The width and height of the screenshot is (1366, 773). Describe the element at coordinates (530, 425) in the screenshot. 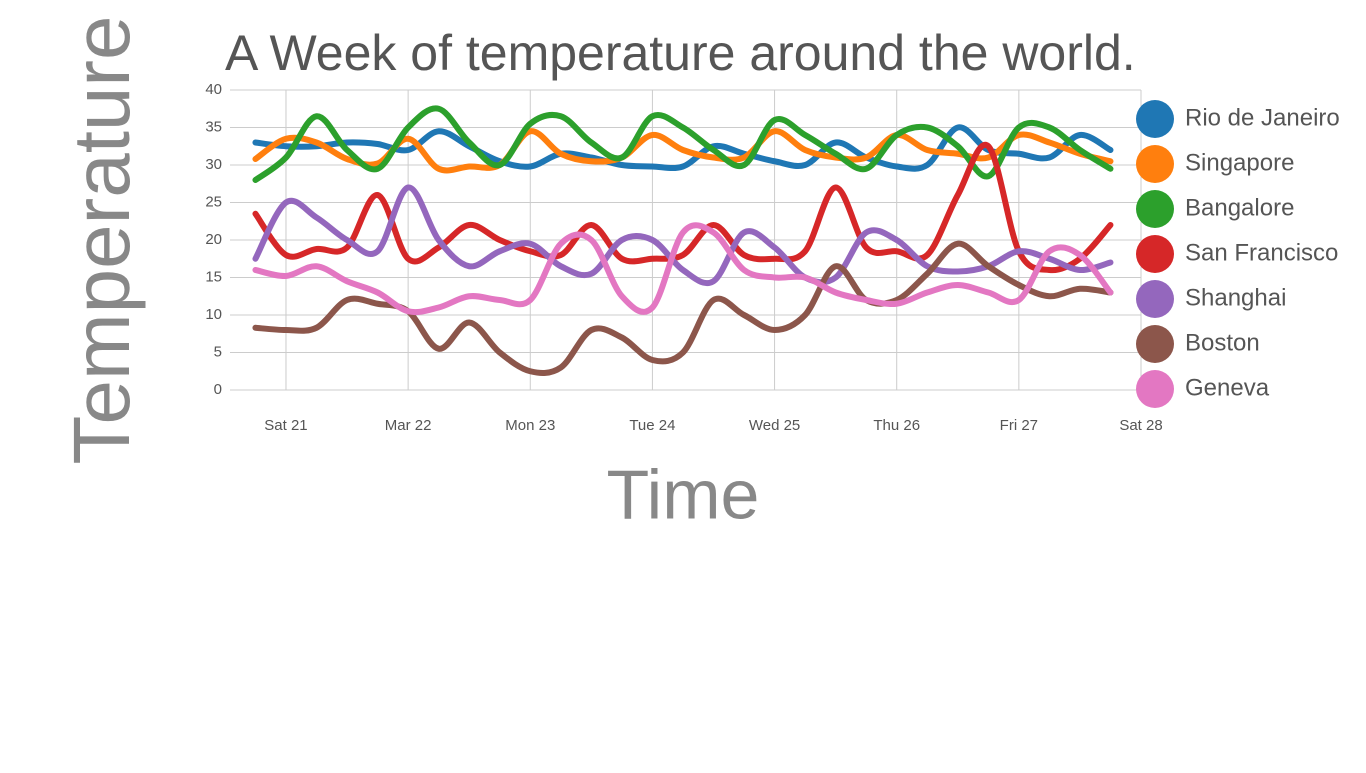

I see `x-tick-label: Mon 23` at that location.